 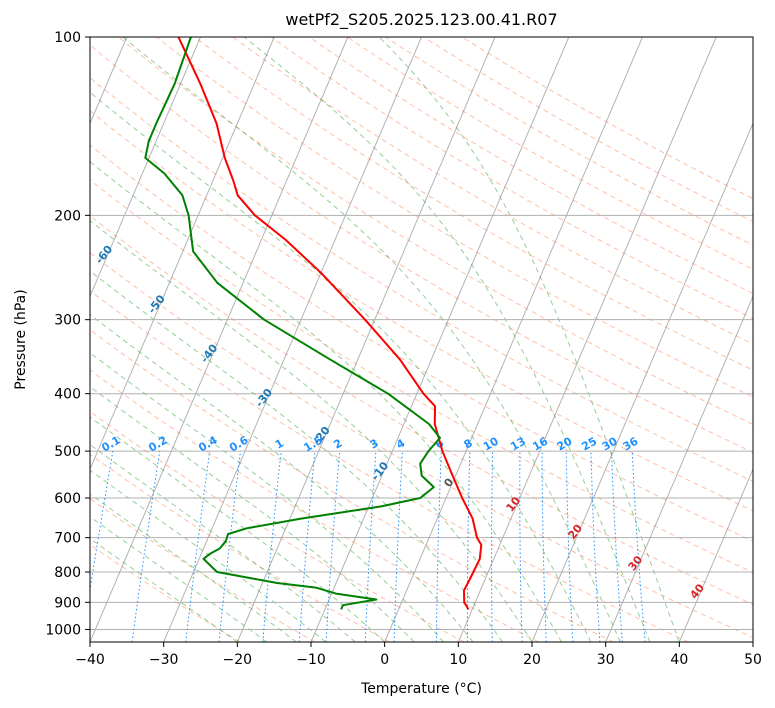 I want to click on isotherm-label: -60, so click(x=104, y=255).